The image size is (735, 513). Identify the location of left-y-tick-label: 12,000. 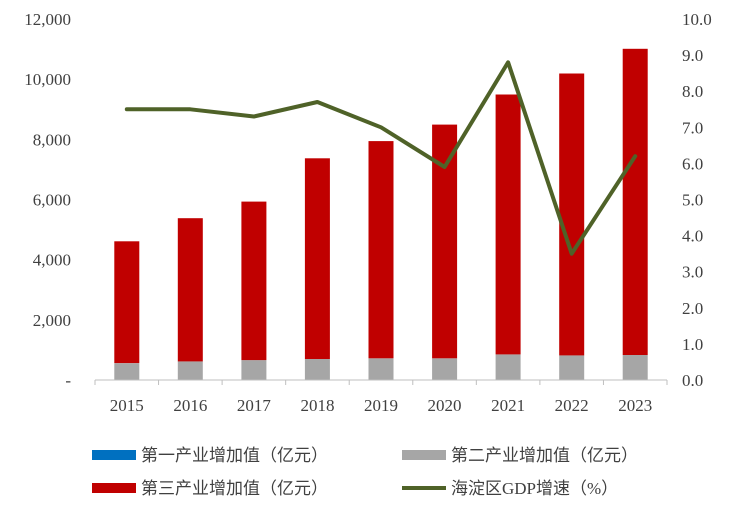
(47, 19).